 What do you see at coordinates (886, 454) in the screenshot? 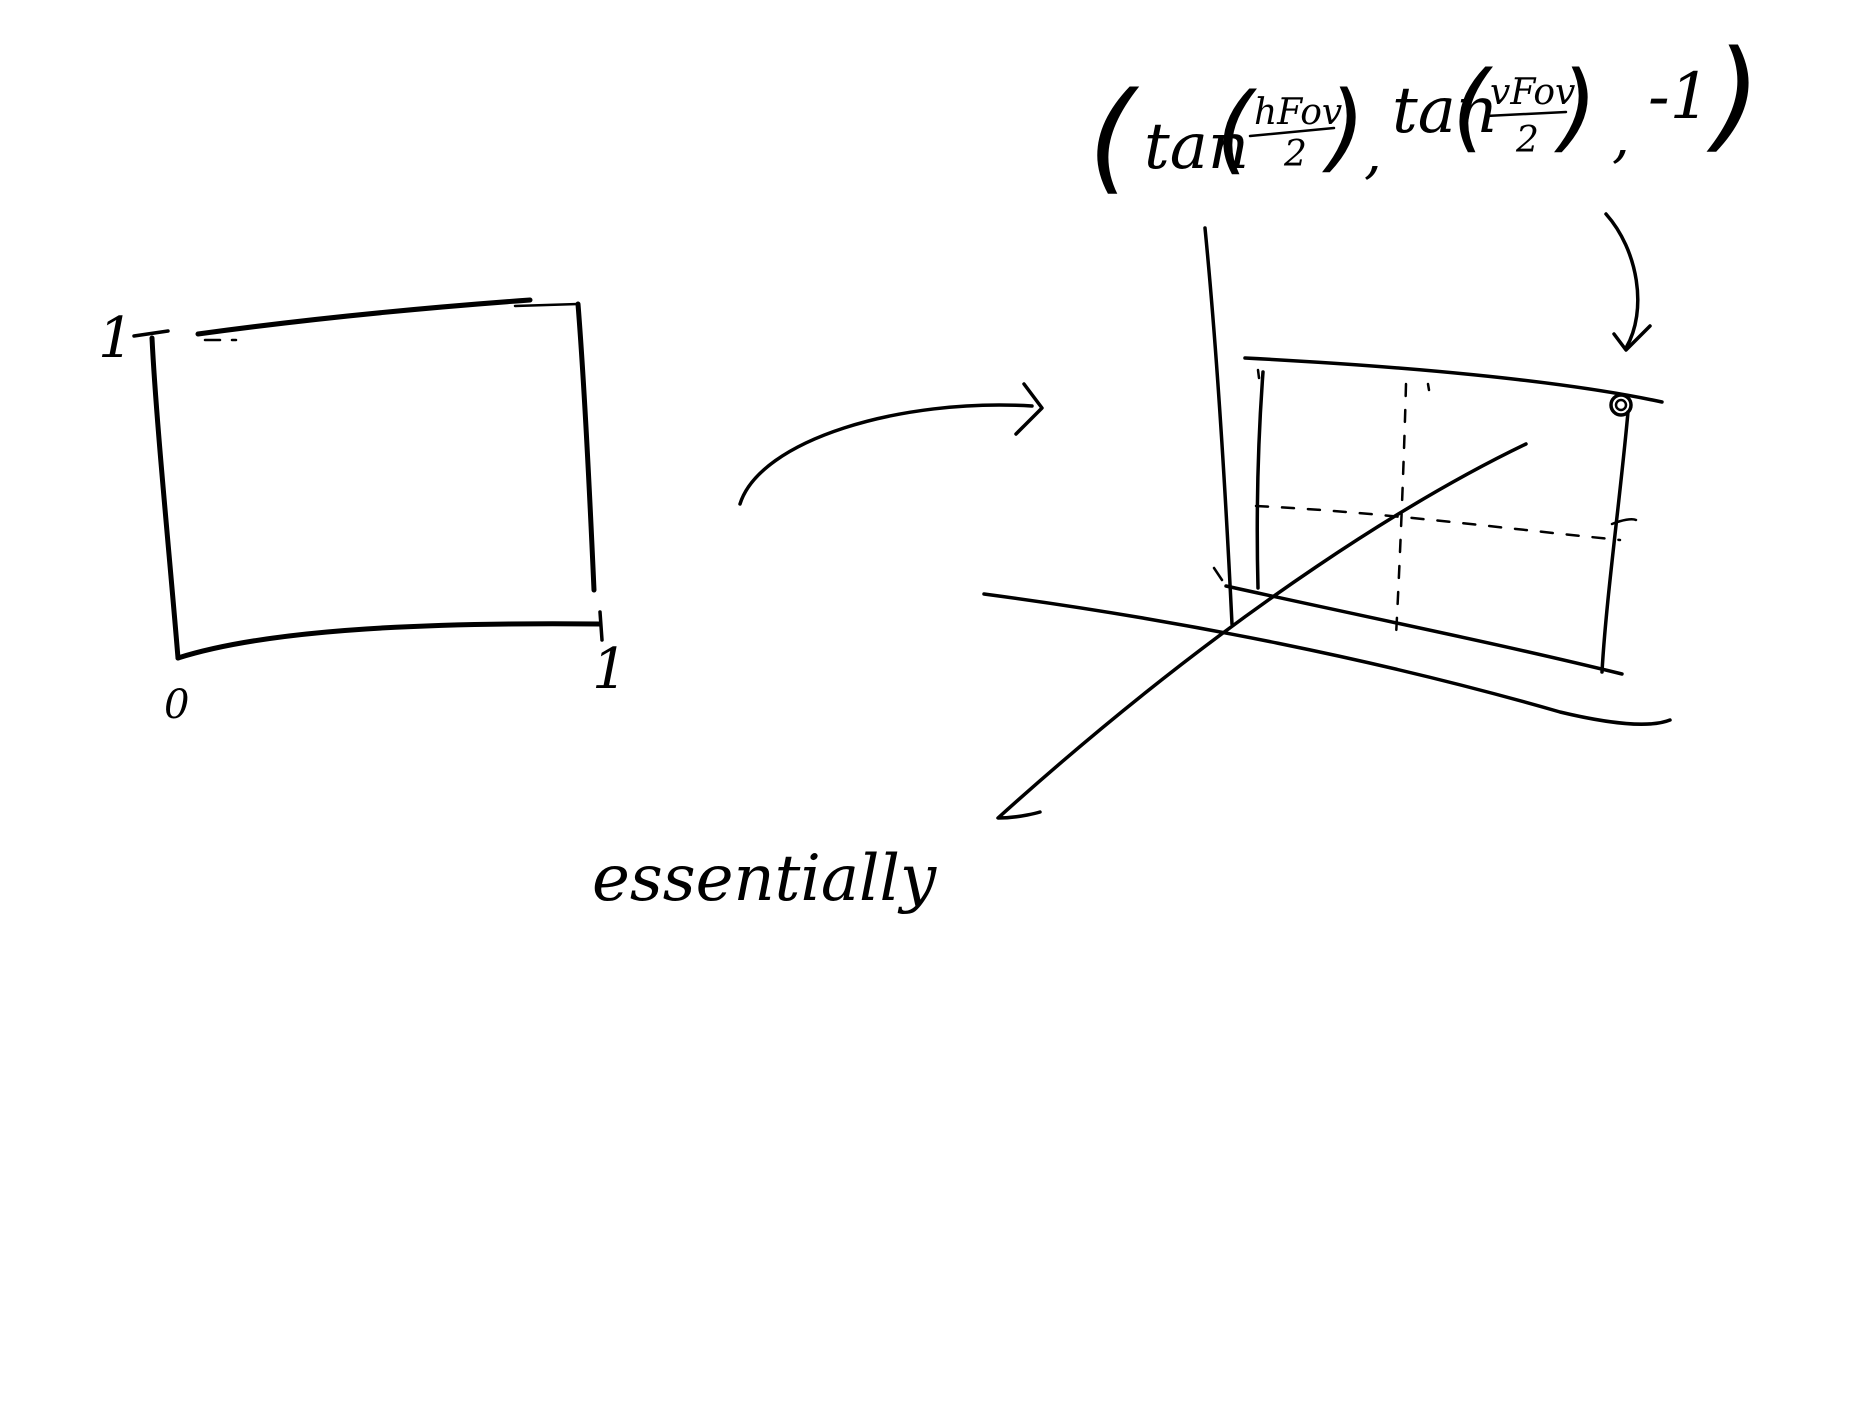
I see `mapping-arrow-shaft` at bounding box center [886, 454].